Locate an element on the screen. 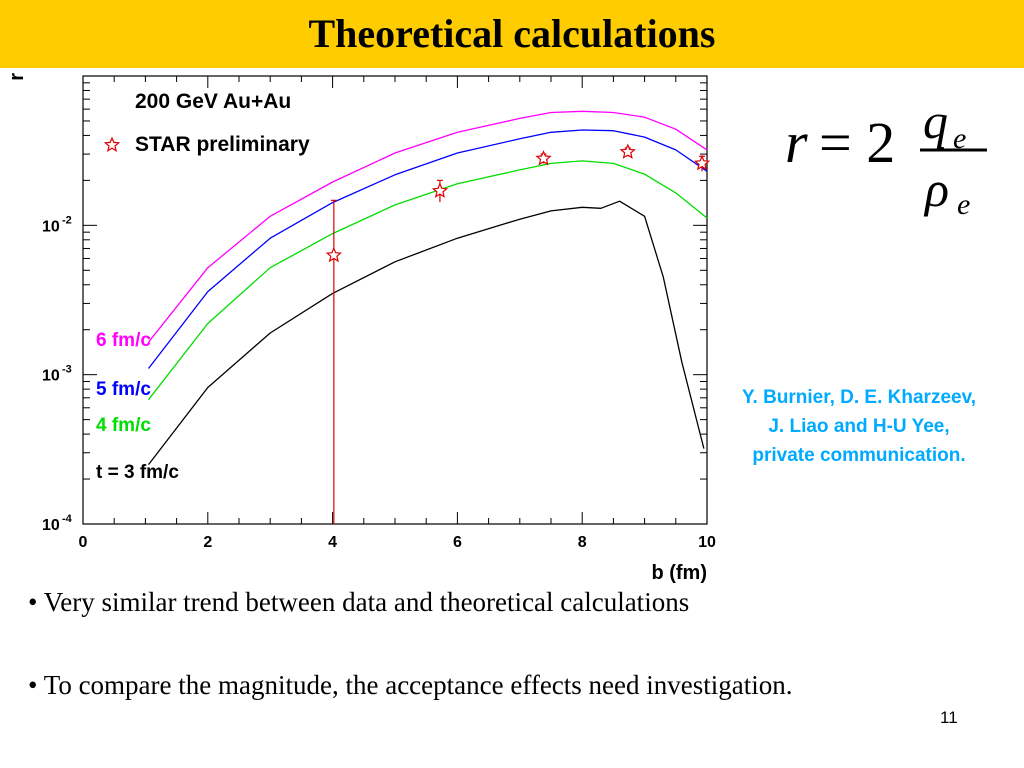  y-tick-exponent: -3 is located at coordinates (67, 370).